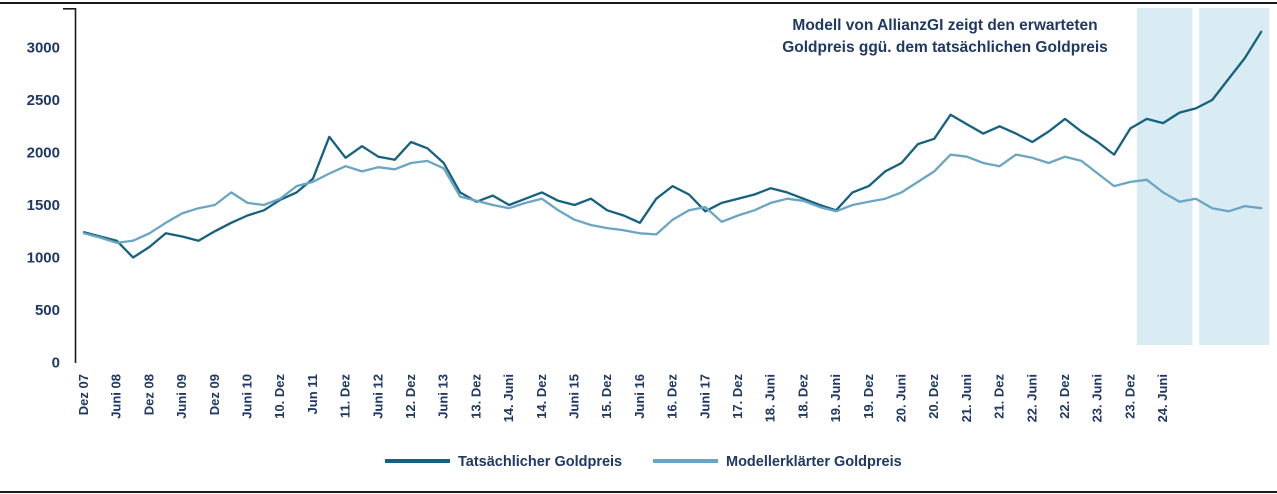  I want to click on y-axis-tick-label: 3000, so click(43, 48).